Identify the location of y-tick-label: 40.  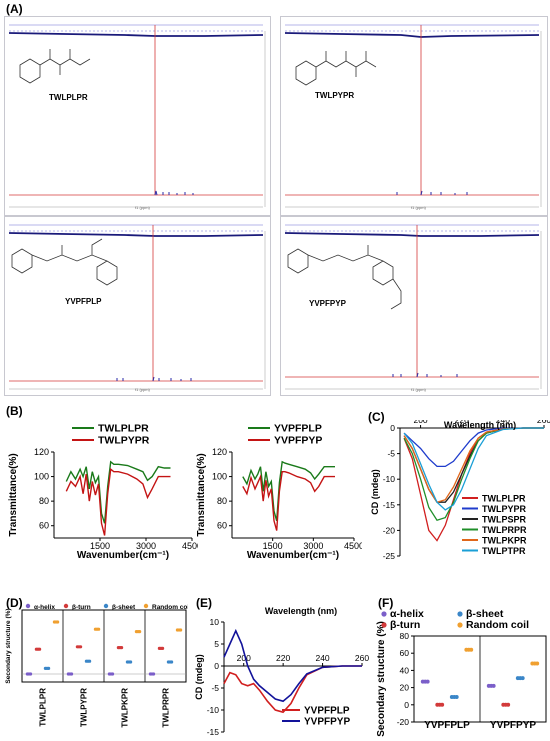
(405, 670).